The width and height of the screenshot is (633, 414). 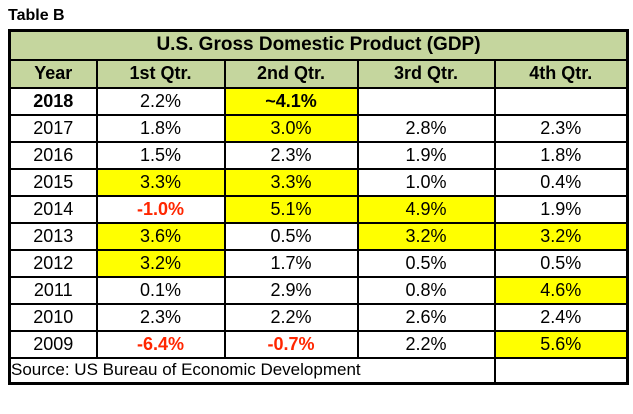 I want to click on data-row-2018: 2018 2.2% ~4.1%, so click(x=318, y=101).